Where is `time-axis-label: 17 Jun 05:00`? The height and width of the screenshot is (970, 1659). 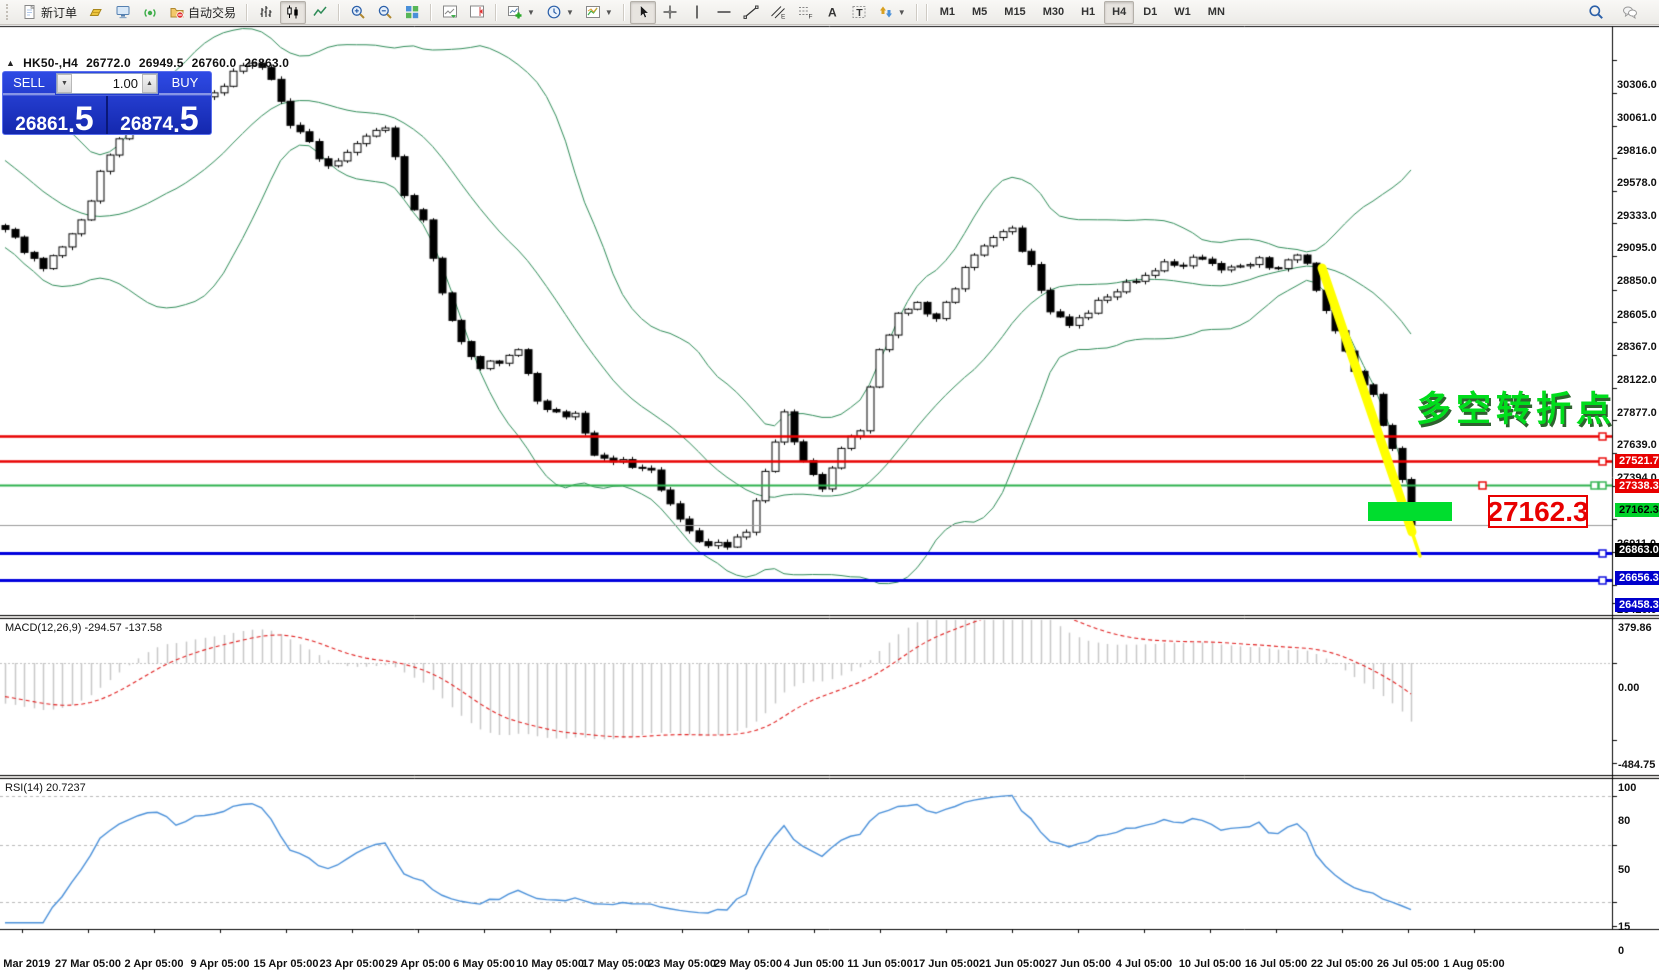
time-axis-label: 17 Jun 05:00 is located at coordinates (946, 964).